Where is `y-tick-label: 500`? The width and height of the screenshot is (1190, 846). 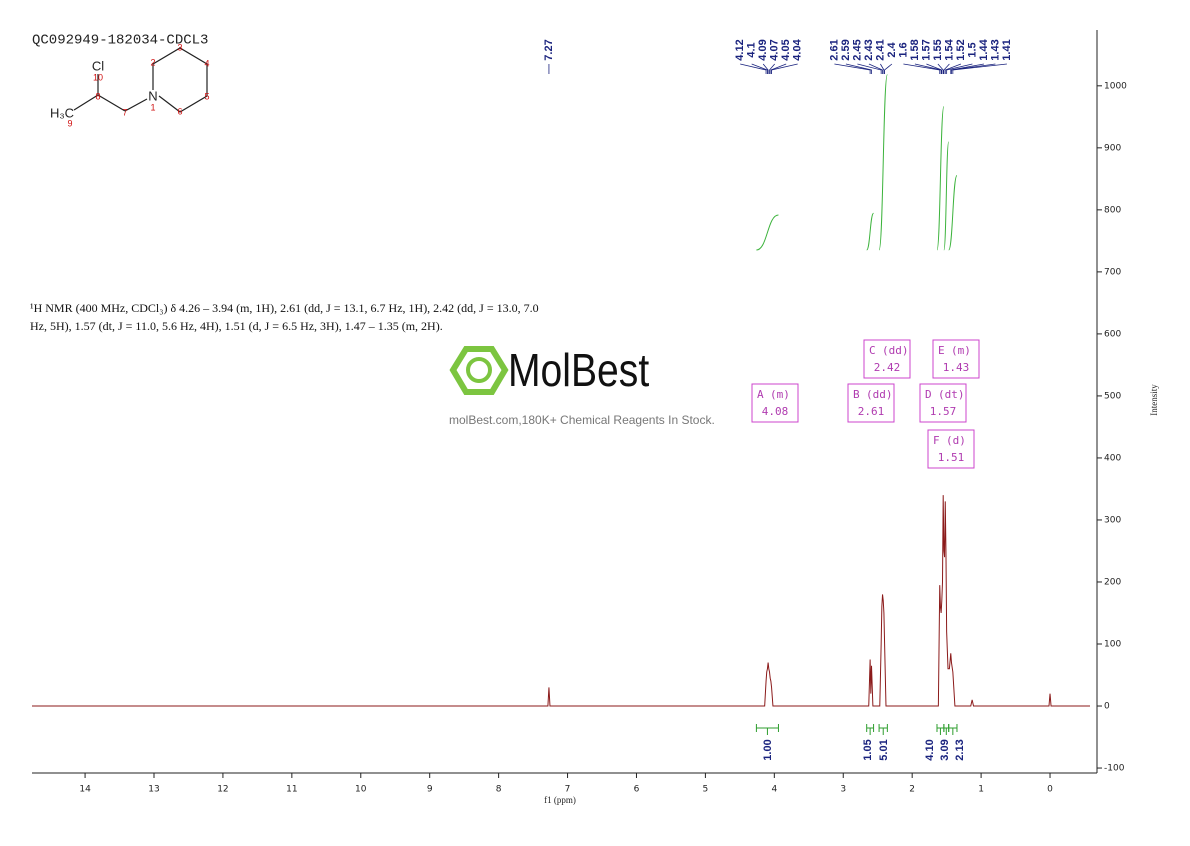
y-tick-label: 500 is located at coordinates (1112, 396).